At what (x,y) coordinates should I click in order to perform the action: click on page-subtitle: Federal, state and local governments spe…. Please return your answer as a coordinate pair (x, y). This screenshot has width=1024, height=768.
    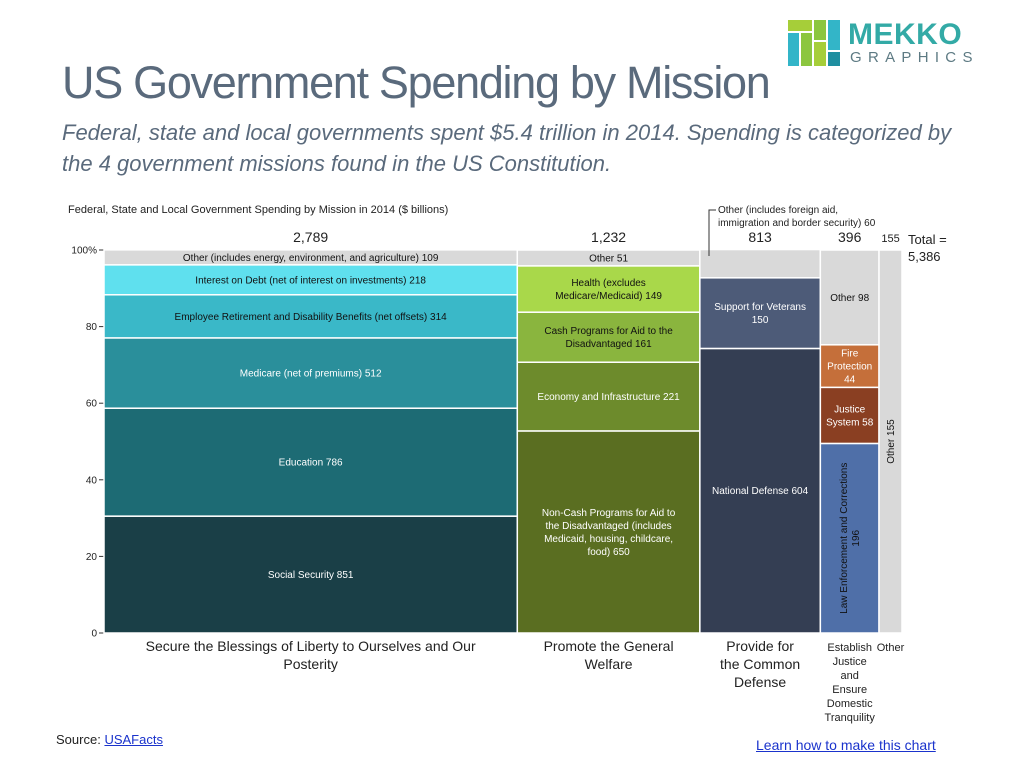
    Looking at the image, I should click on (507, 148).